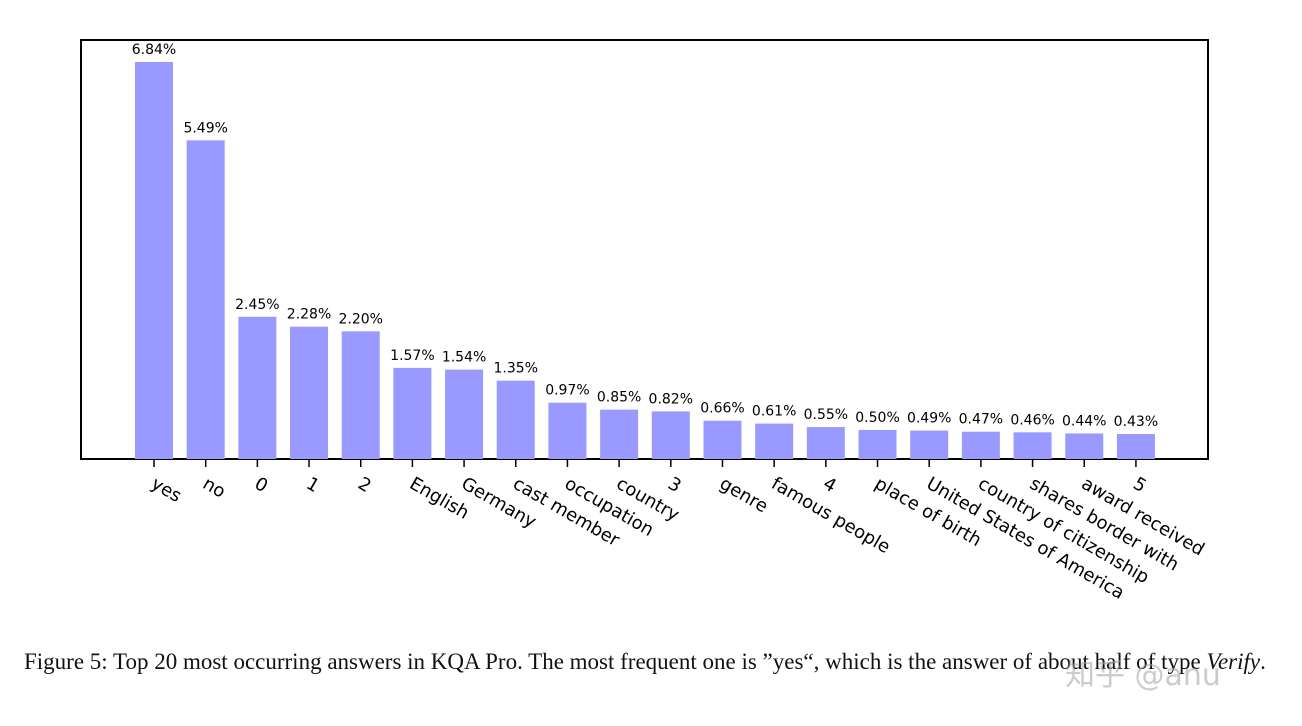 Image resolution: width=1302 pixels, height=726 pixels. Describe the element at coordinates (929, 419) in the screenshot. I see `value-label: 0.49%` at that location.